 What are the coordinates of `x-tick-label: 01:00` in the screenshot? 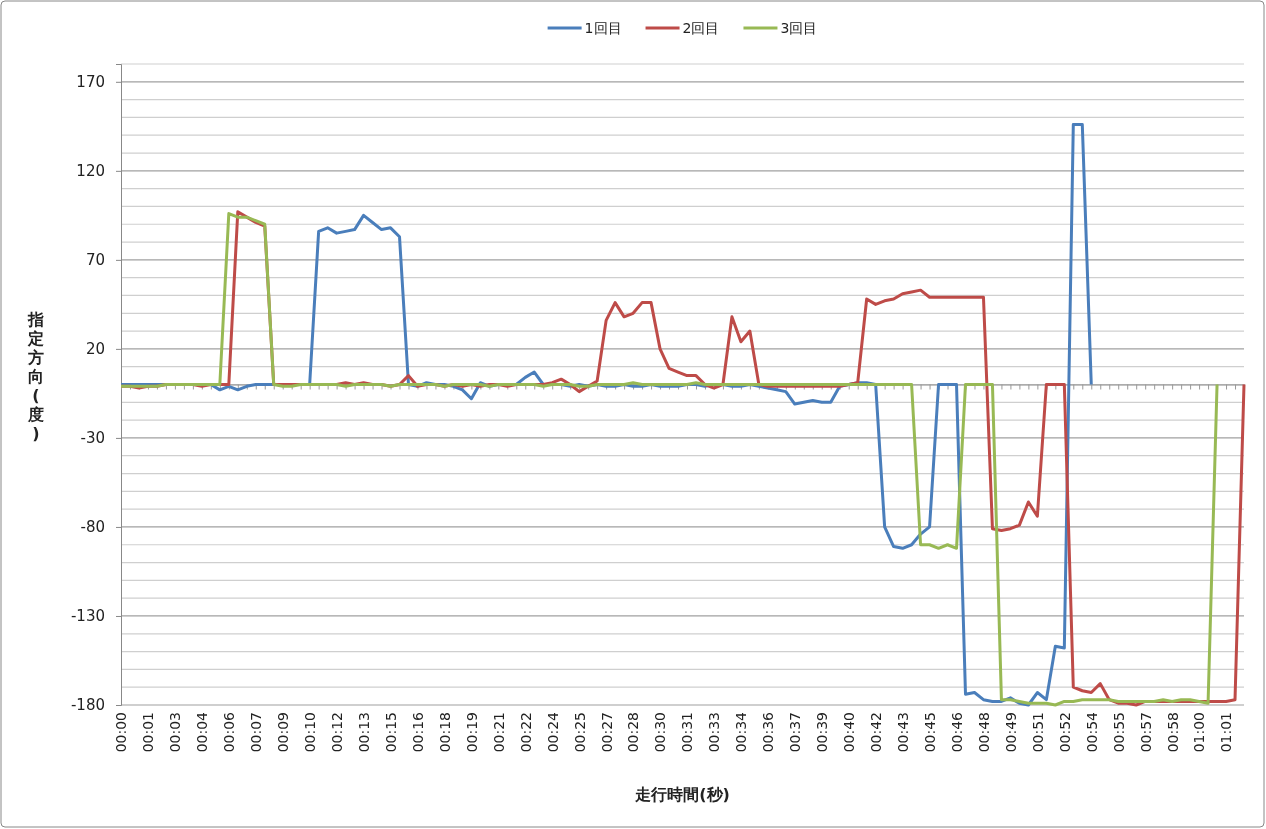 It's located at (1199, 732).